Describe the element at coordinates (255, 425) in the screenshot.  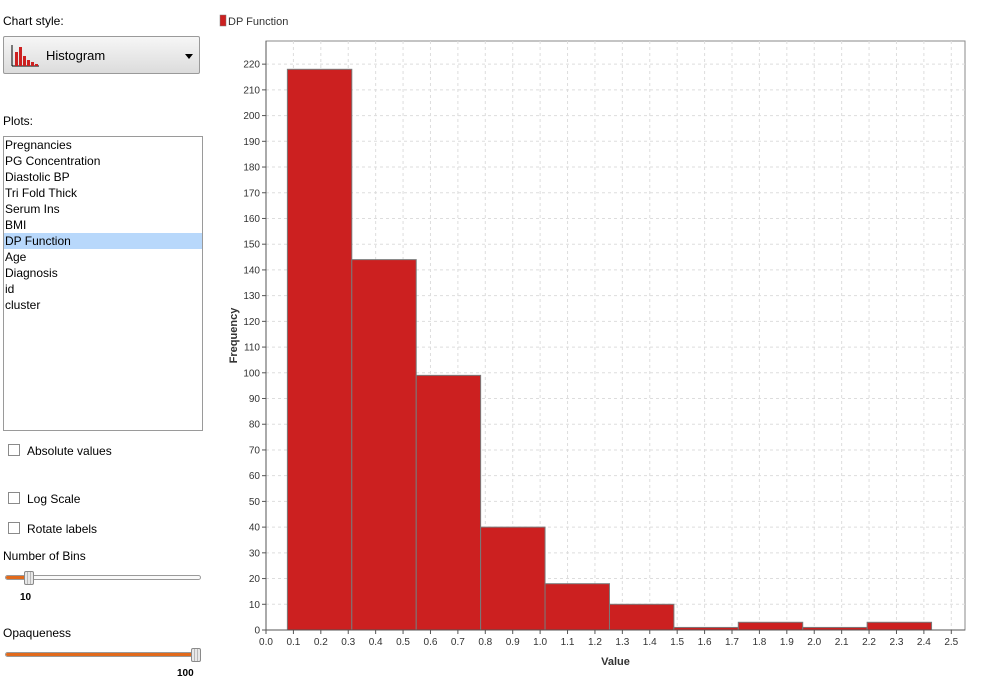
I see `y-tick-label: 80` at that location.